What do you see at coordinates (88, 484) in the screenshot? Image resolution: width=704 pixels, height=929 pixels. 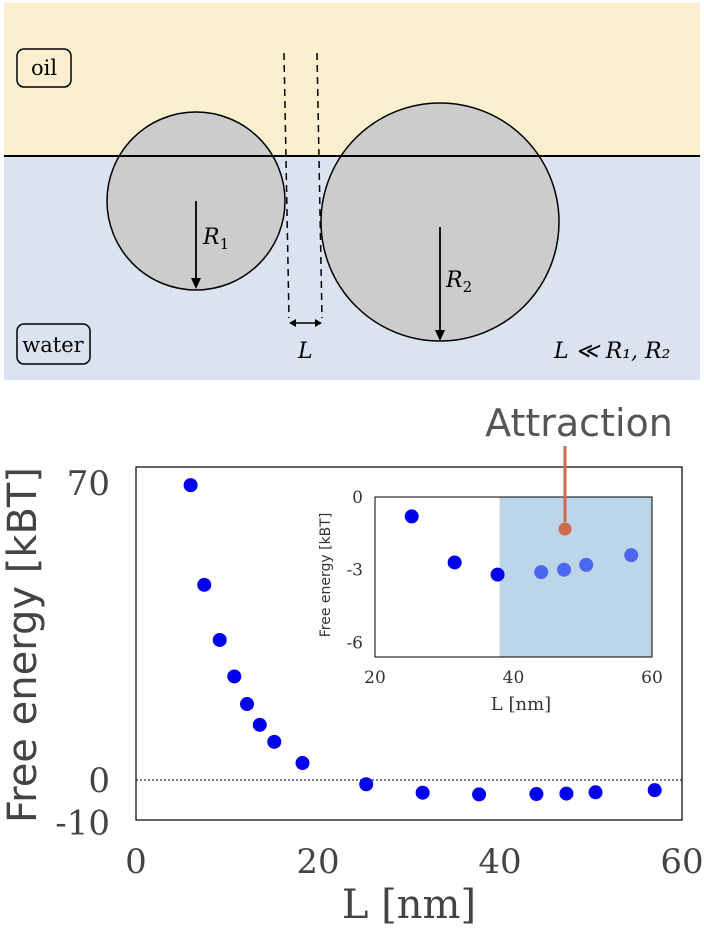 I see `main-y-tick-label: 70` at bounding box center [88, 484].